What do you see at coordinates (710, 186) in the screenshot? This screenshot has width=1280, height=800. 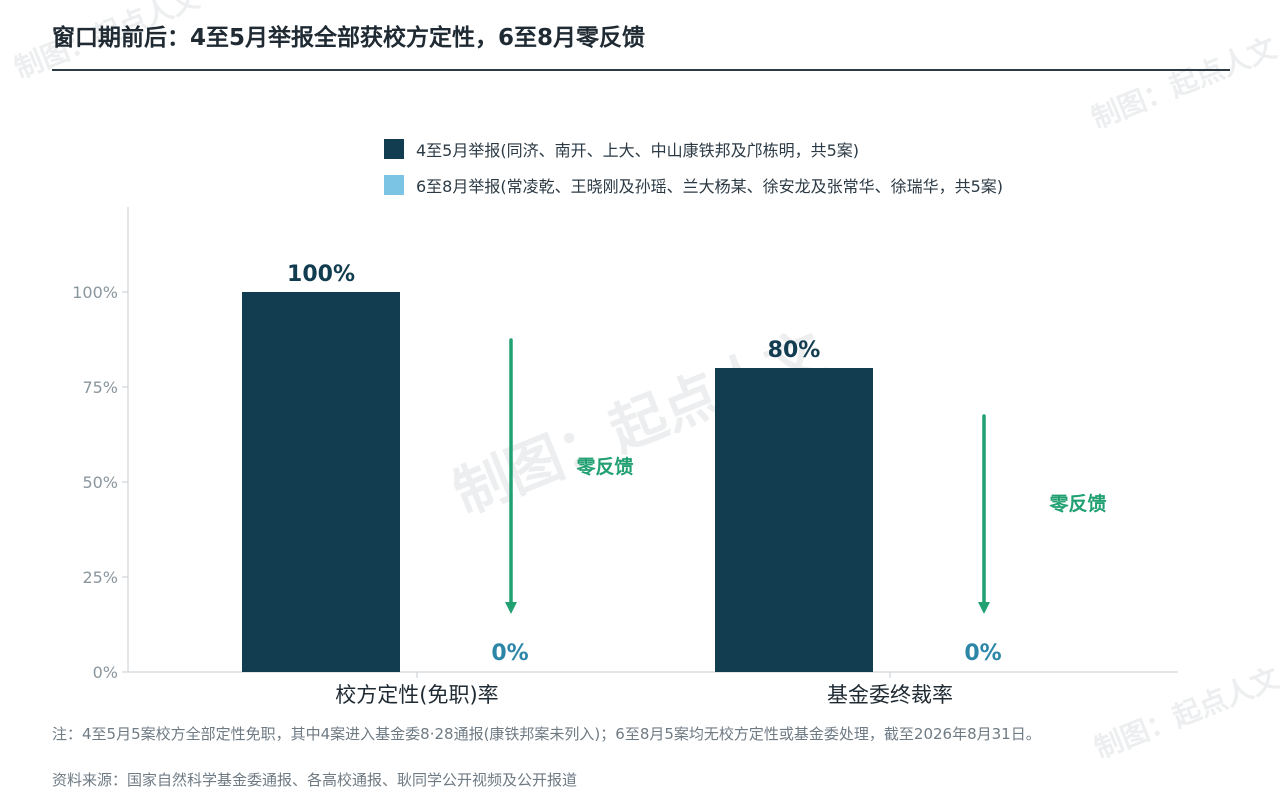 I see `legend-label-series2: 6至8月举报(常凌乾、王晓刚及孙瑶、兰大杨某、徐安龙及张常华、徐瑞华，共5案)` at bounding box center [710, 186].